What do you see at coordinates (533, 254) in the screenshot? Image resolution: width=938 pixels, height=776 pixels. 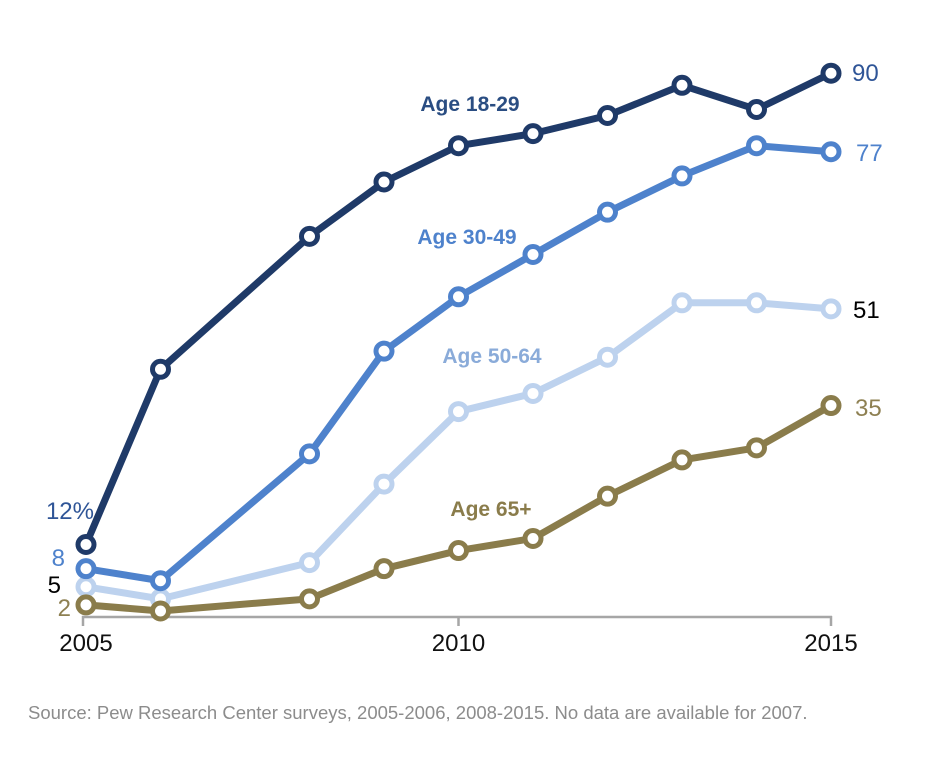 I see `data-point-age-30-49-2011` at bounding box center [533, 254].